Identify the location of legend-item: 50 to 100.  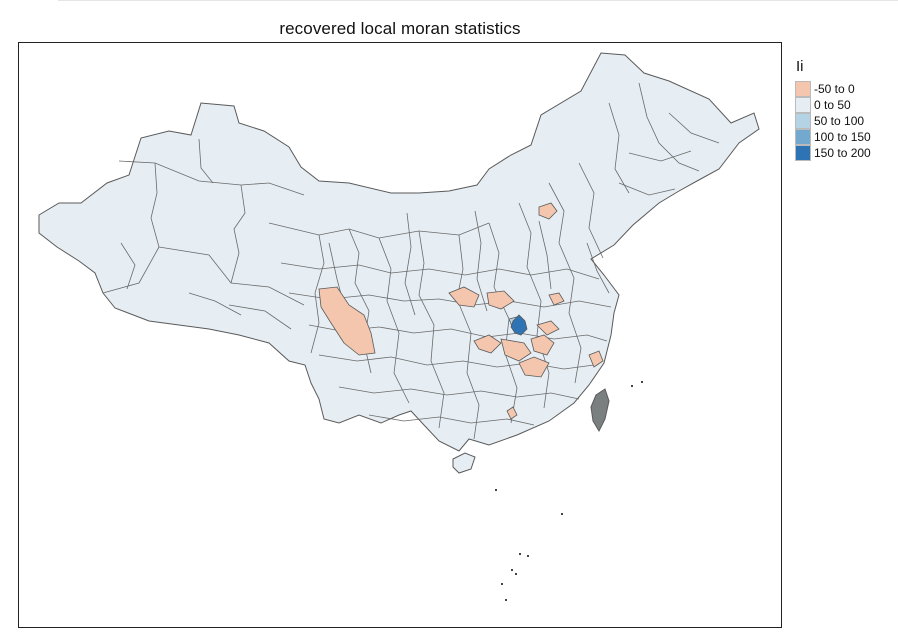
(833, 121).